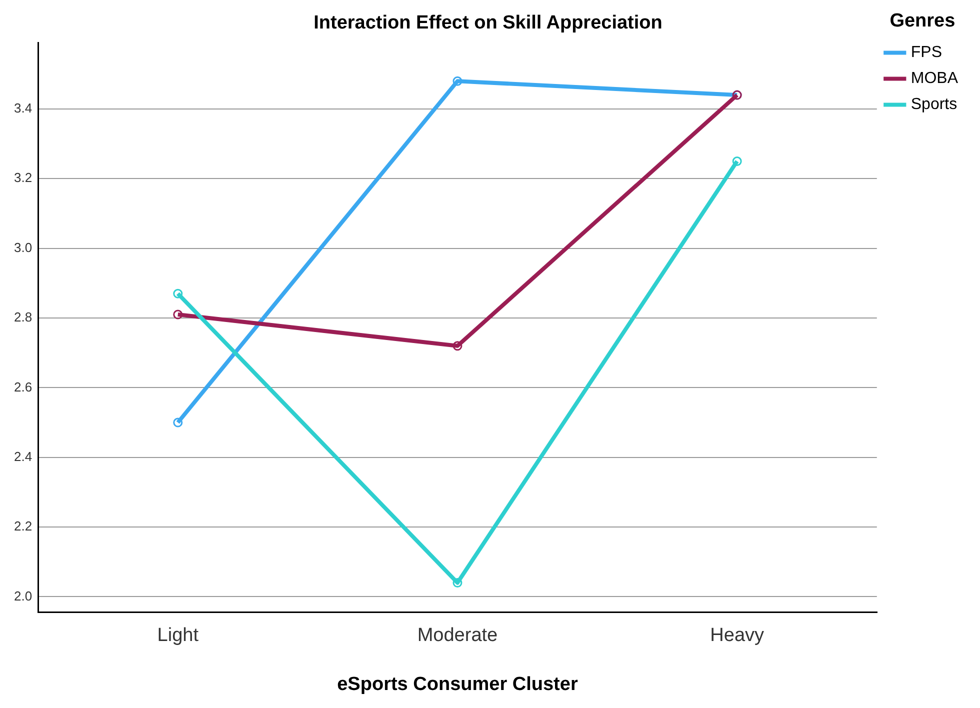 The height and width of the screenshot is (708, 980). Describe the element at coordinates (23, 596) in the screenshot. I see `y-tick-label: 2.0` at that location.